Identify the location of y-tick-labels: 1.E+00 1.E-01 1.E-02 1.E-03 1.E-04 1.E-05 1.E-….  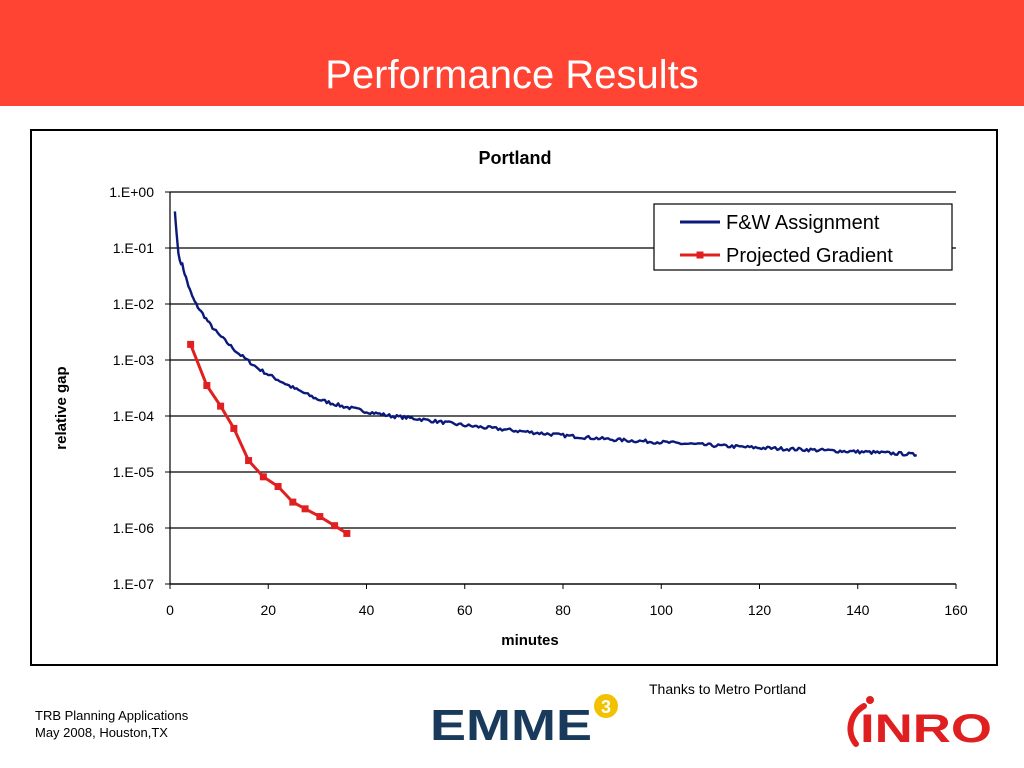
(131, 388).